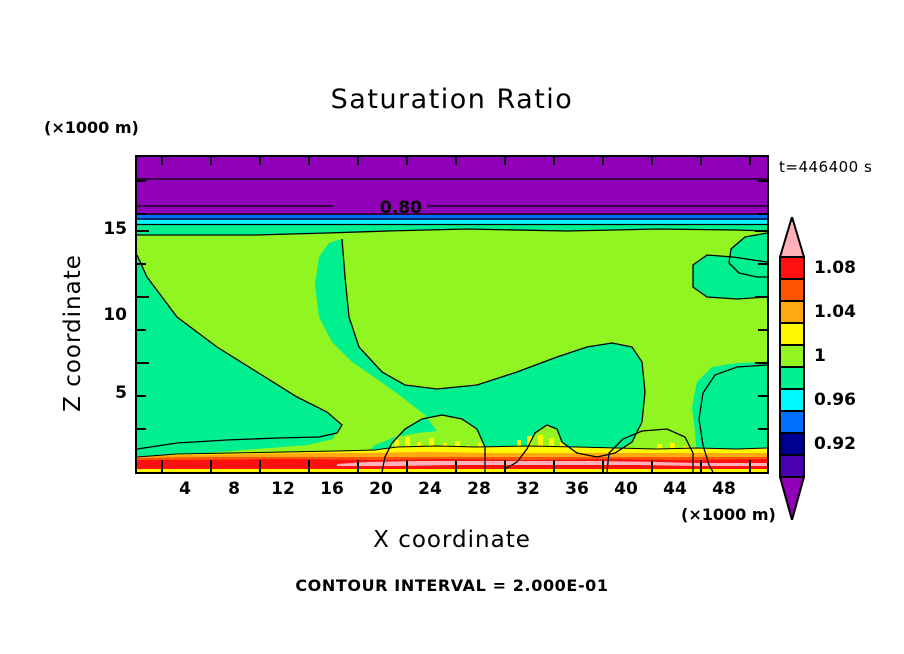 The width and height of the screenshot is (904, 654). What do you see at coordinates (626, 489) in the screenshot?
I see `x-tick-label: 40` at bounding box center [626, 489].